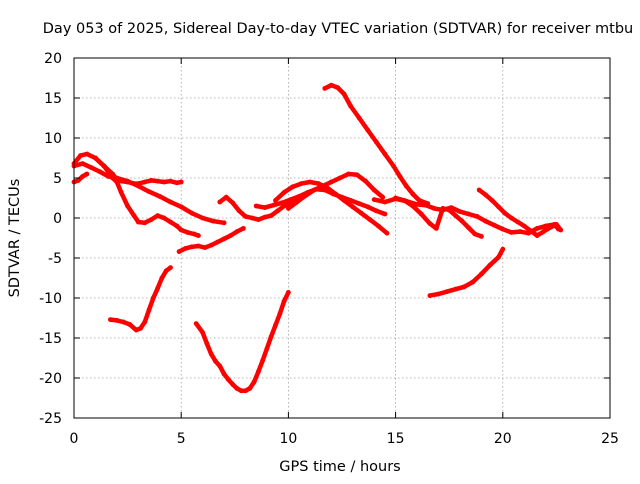 This screenshot has width=640, height=484. Describe the element at coordinates (15, 238) in the screenshot. I see `y-axis-label: SDTVAR / TECUs` at that location.